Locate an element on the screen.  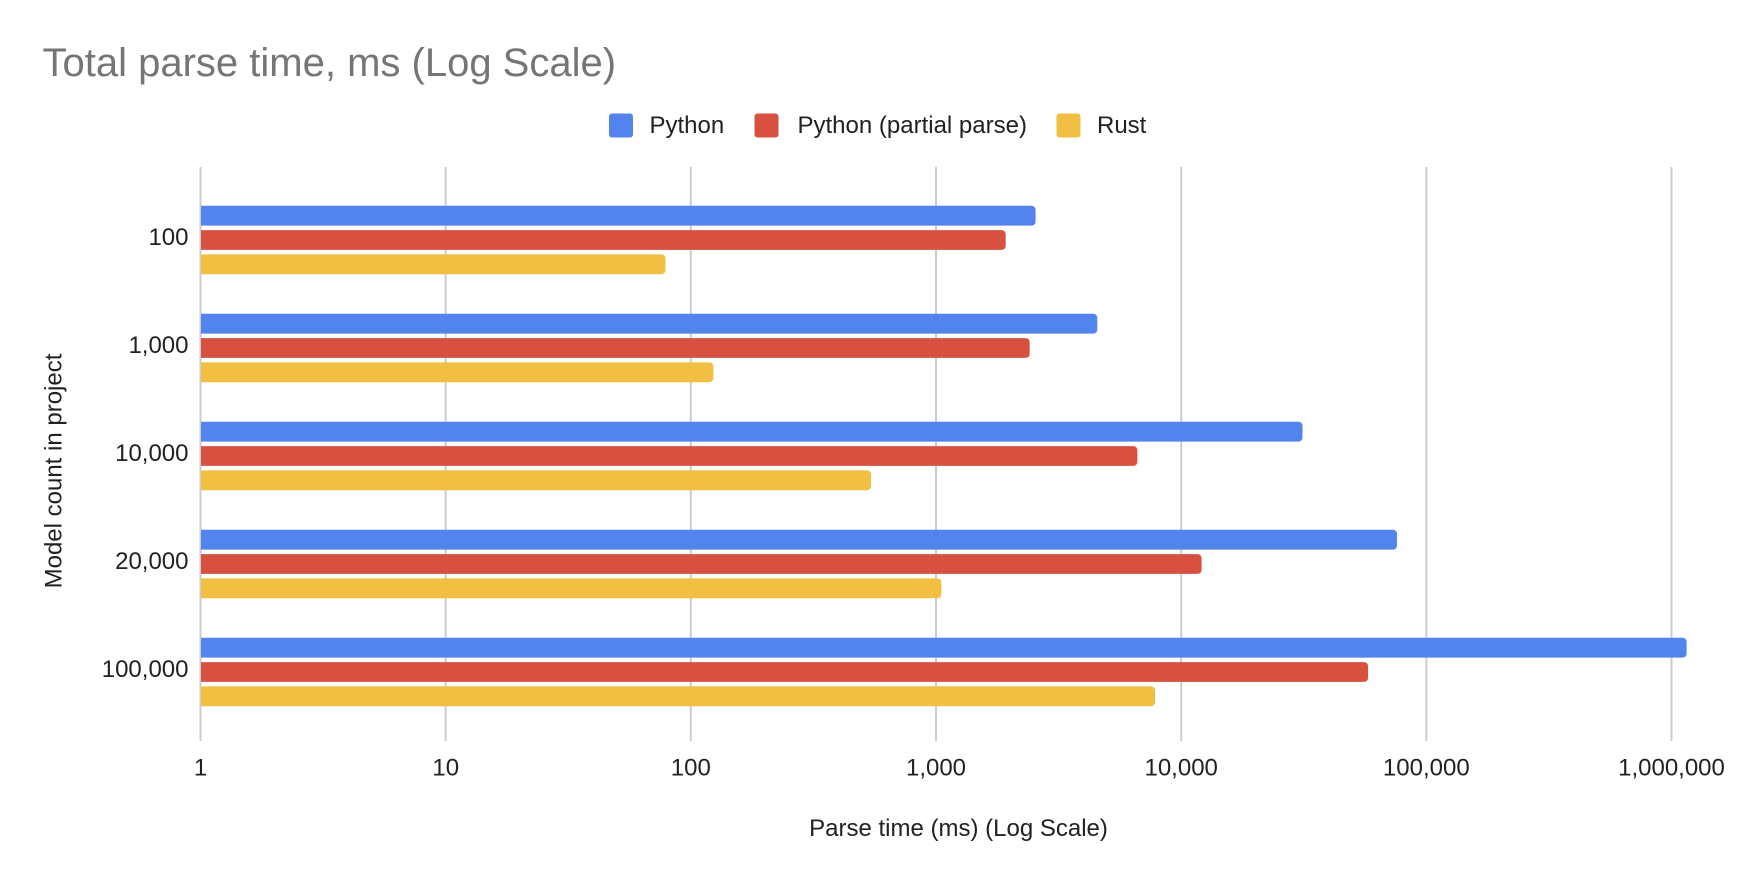
svg-text:Total parse time, ms (Log Scal: Total parse time, ms (Log Scale) is located at coordinates (330, 63).